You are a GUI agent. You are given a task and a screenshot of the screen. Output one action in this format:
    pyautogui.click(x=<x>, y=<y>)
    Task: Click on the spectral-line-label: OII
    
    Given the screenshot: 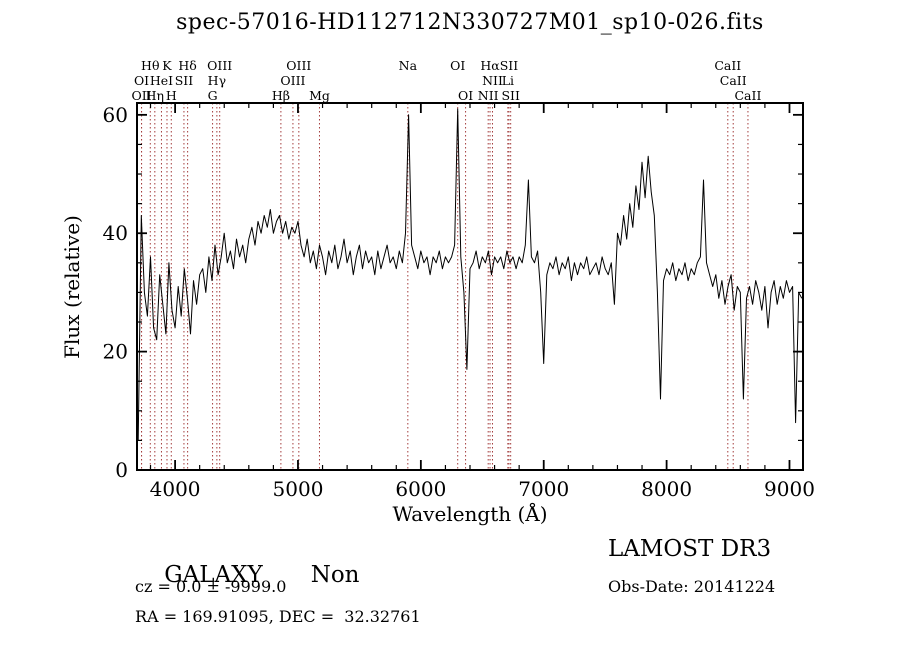 What is the action you would take?
    pyautogui.click(x=141, y=95)
    